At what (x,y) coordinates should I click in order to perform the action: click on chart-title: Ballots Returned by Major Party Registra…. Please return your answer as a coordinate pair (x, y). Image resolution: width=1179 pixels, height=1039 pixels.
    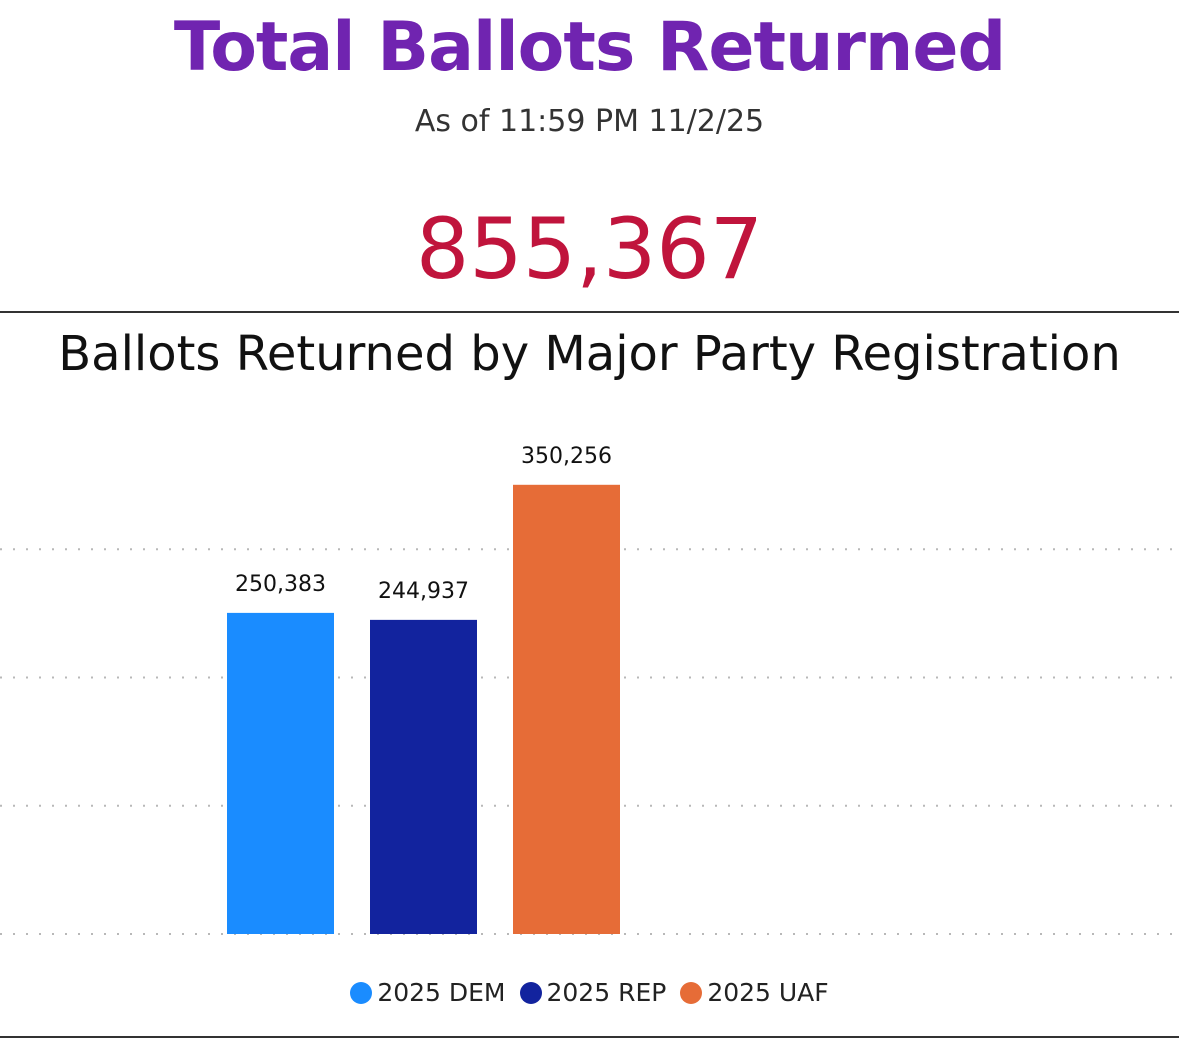
    Looking at the image, I should click on (589, 354).